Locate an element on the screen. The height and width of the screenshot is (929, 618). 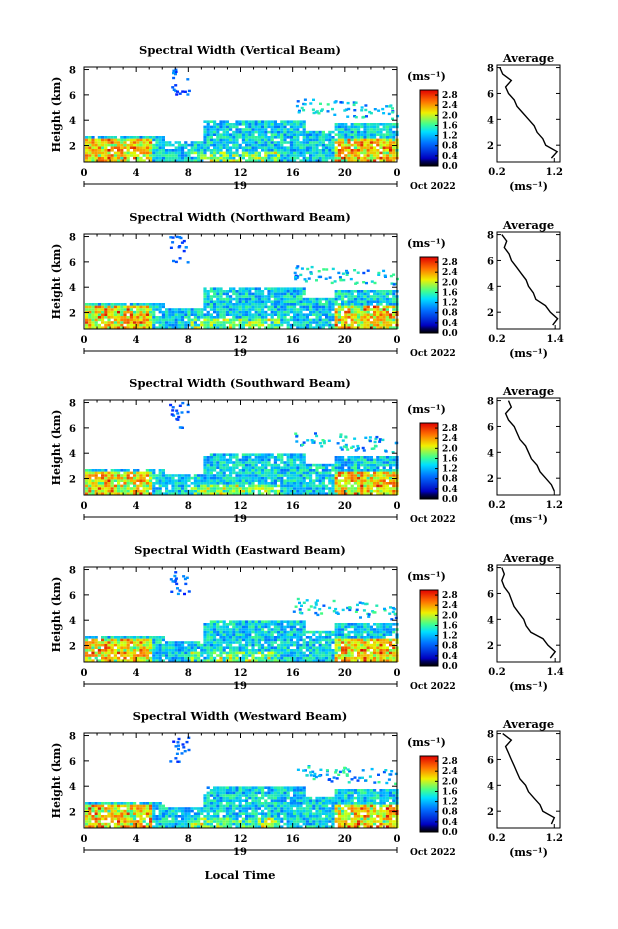
colorbar-tick-label: 1.6 is located at coordinates (450, 293).